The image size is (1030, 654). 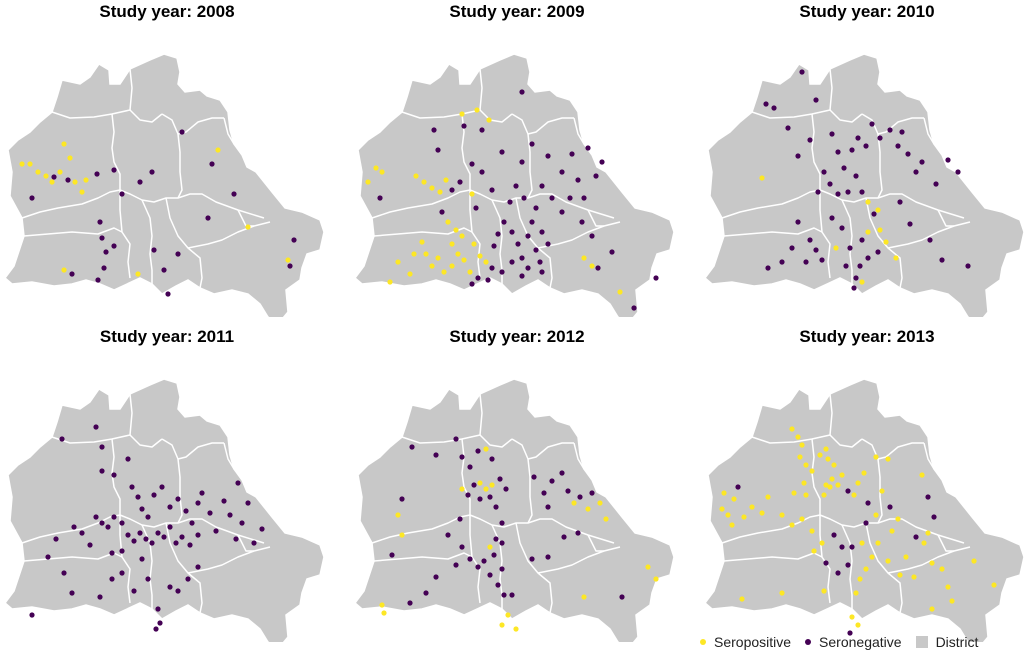 I want to click on map-2008, so click(x=164, y=185).